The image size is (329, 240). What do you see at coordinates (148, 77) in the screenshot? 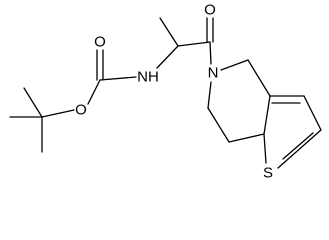
I see `atom-label: NH` at bounding box center [148, 77].